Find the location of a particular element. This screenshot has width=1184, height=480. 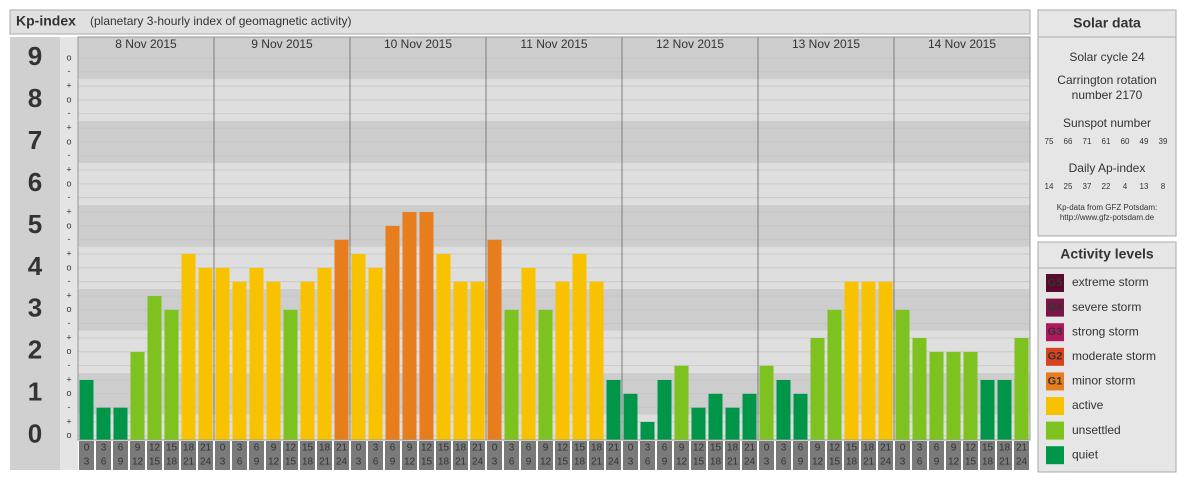

sunspot-value: 49 is located at coordinates (1144, 141).